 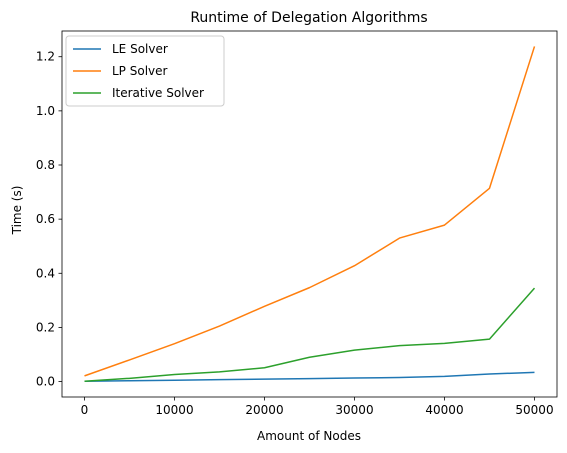 I want to click on x-tick-label: 40000, so click(x=444, y=410).